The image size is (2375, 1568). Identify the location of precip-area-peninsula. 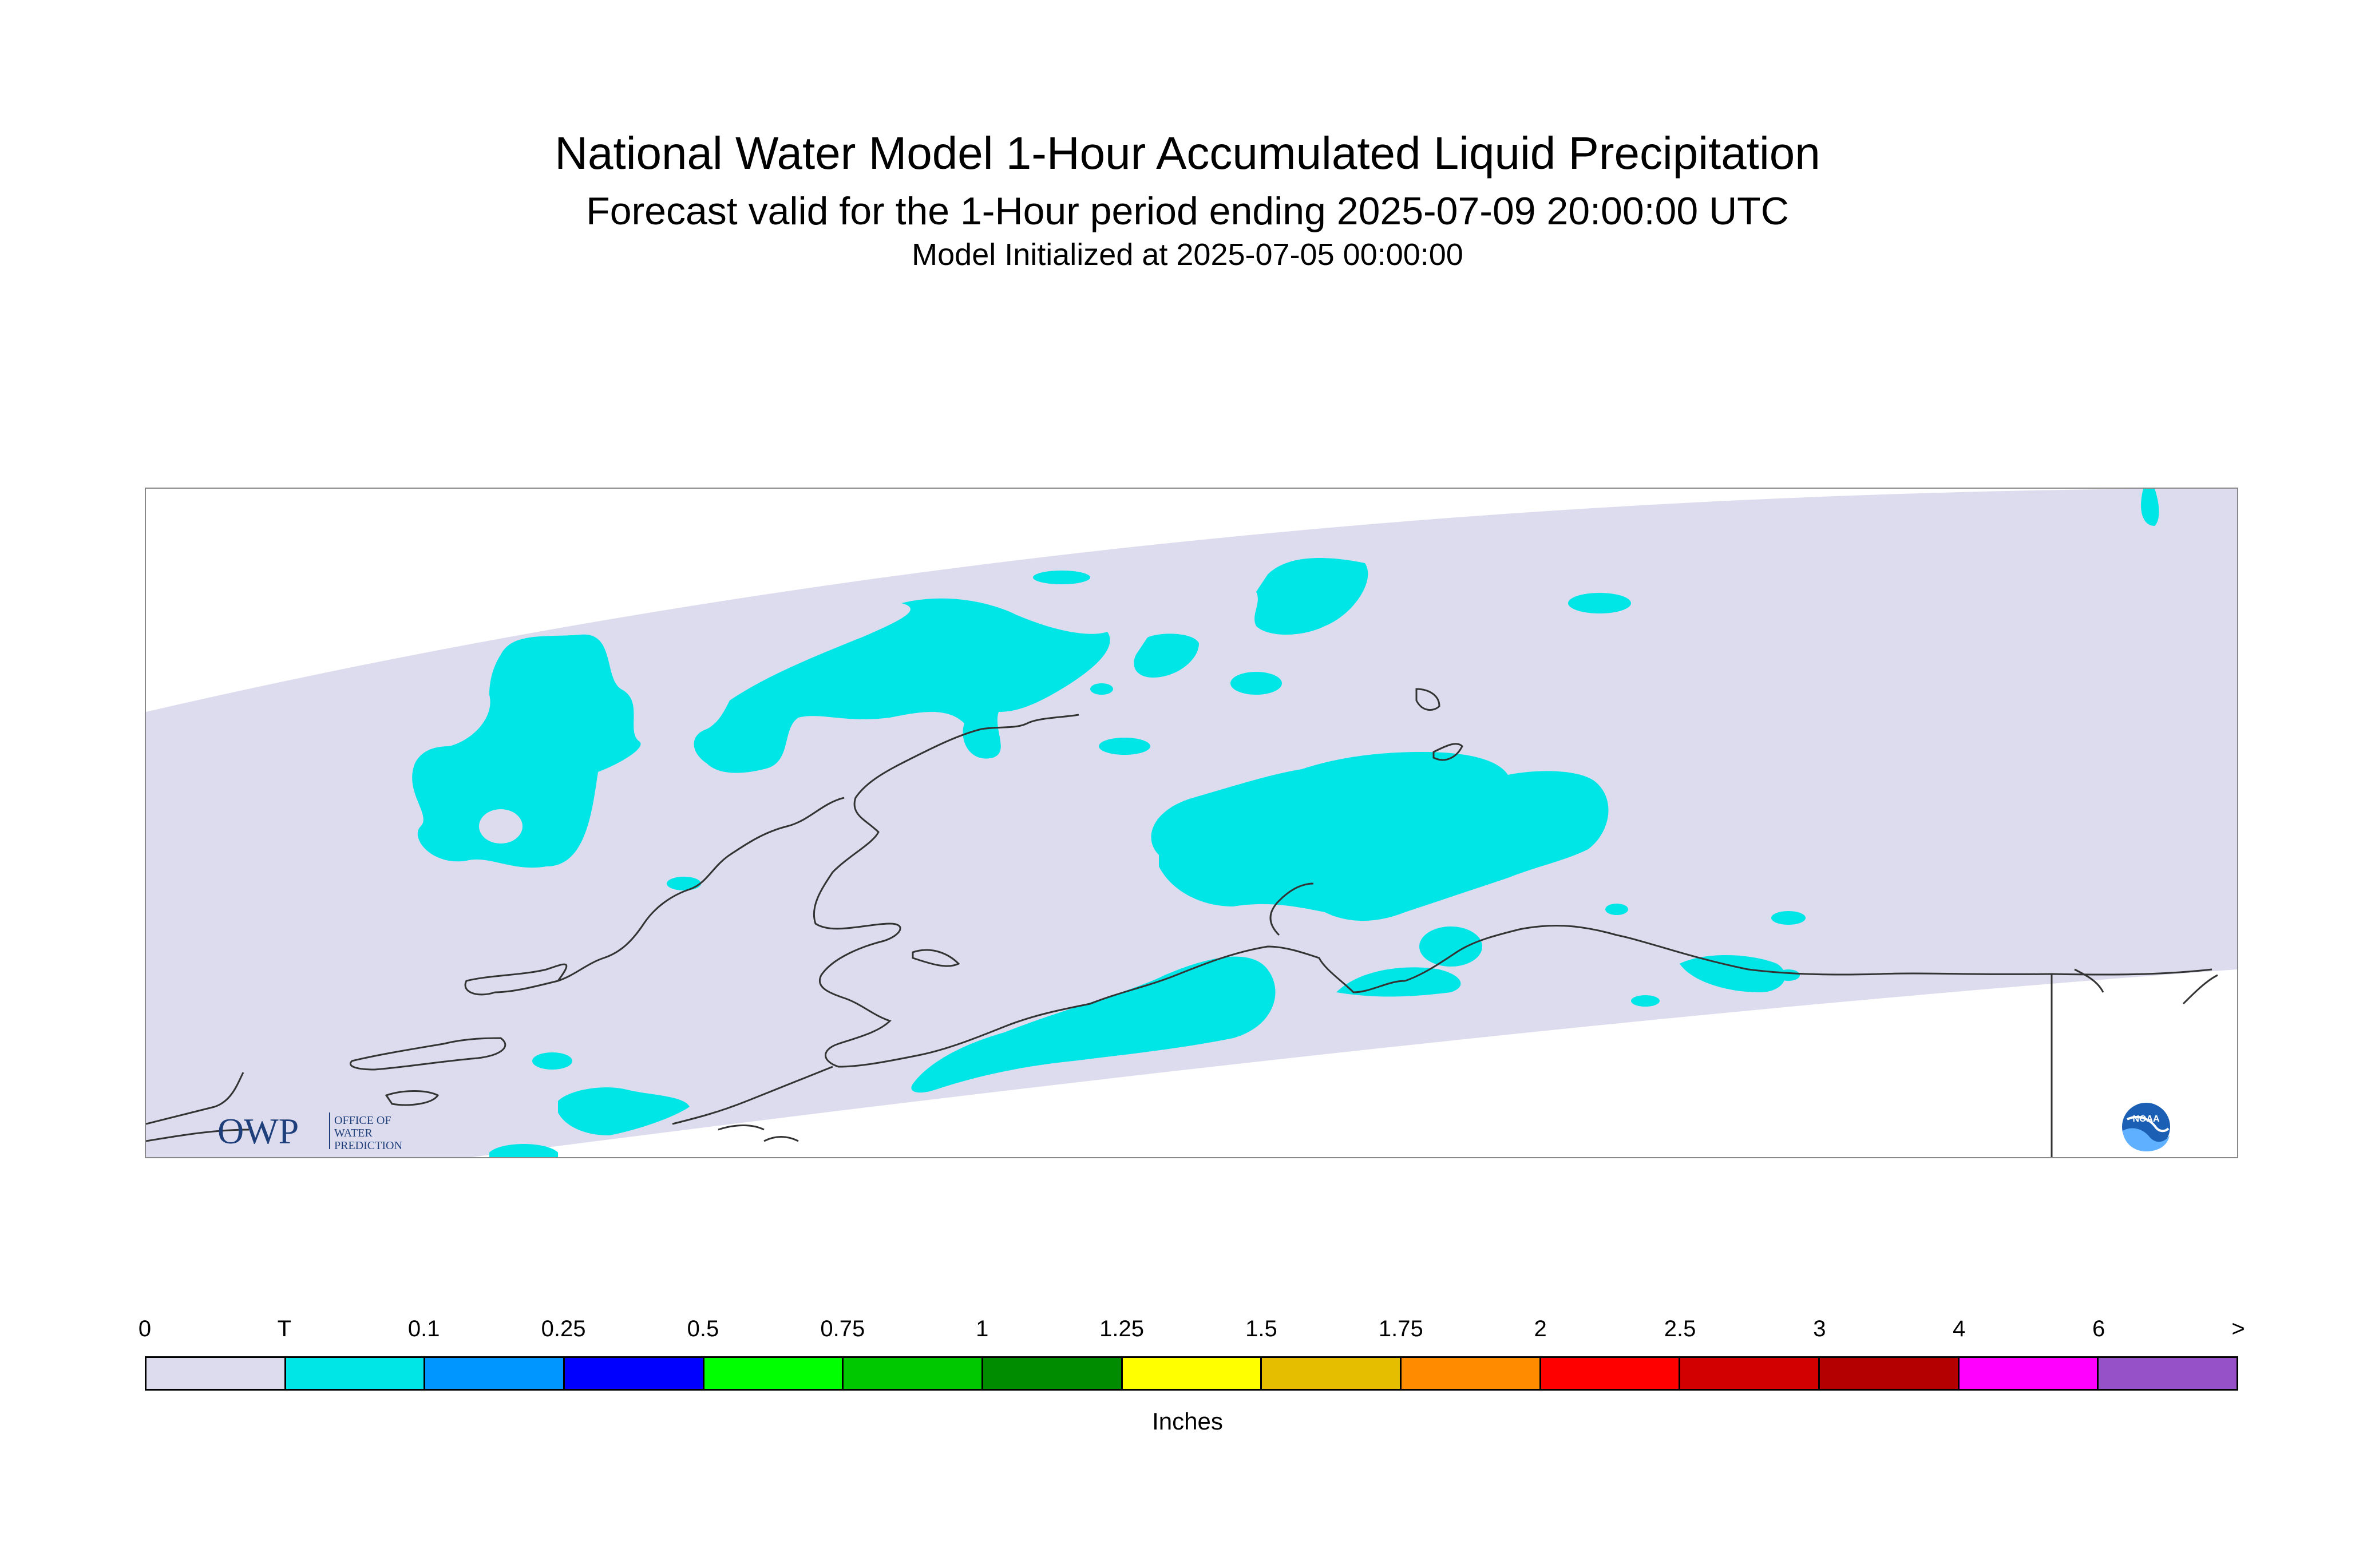
(1093, 1024).